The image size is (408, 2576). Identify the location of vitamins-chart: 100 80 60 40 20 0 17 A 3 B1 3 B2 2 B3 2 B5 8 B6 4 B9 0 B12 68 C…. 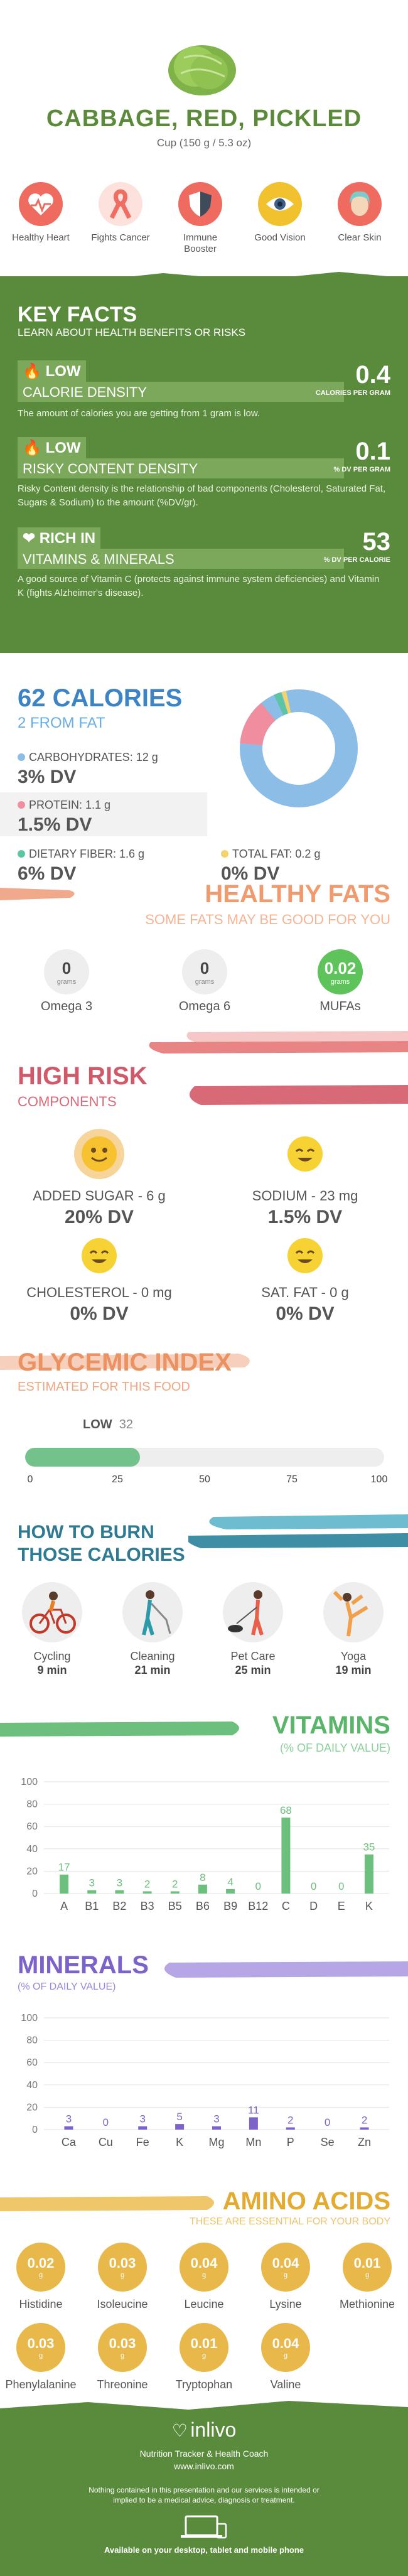
(204, 1846).